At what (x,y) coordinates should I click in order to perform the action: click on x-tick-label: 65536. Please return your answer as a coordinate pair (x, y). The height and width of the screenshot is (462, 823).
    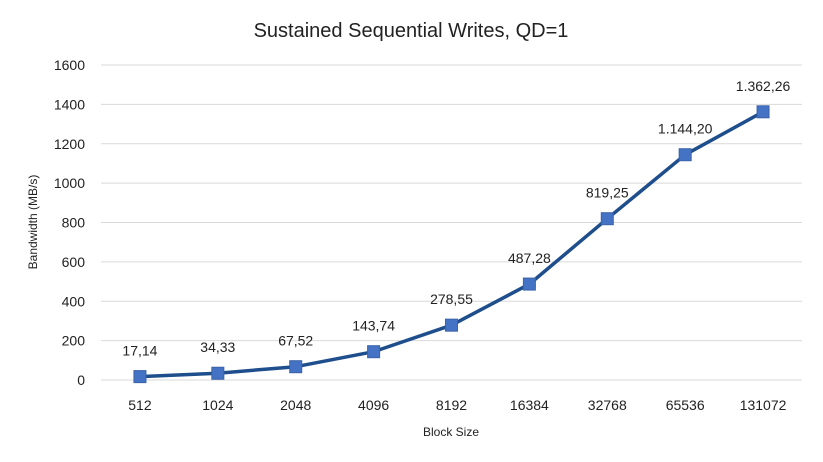
    Looking at the image, I should click on (685, 405).